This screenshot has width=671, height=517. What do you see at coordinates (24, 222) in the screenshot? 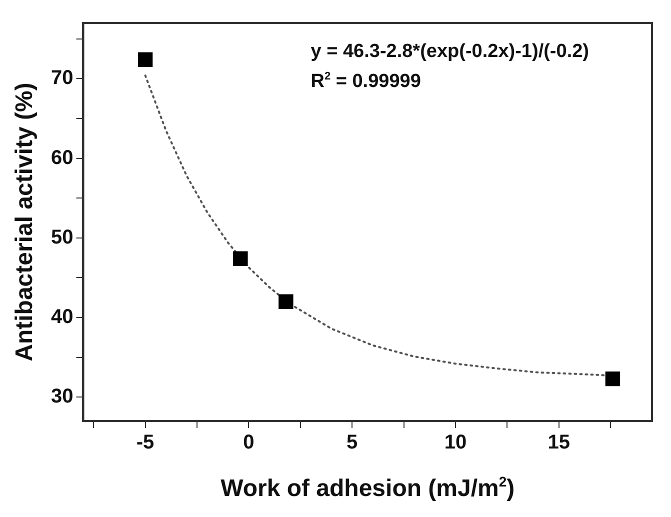
I see `y-axis-title: Antibacterial activity (%)` at bounding box center [24, 222].